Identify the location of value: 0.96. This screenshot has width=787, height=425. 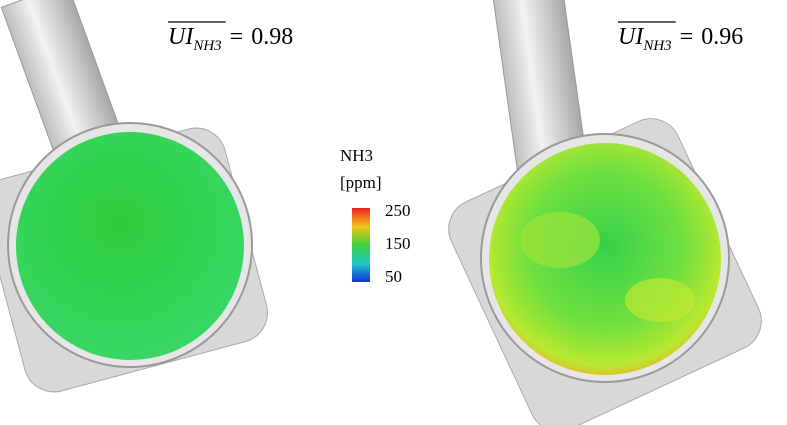
(722, 37).